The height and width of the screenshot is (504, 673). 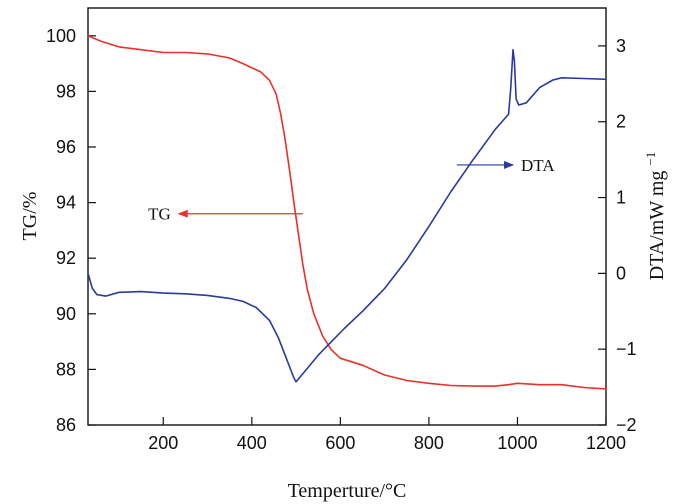 What do you see at coordinates (351, 190) in the screenshot?
I see `annotation-layer: TG DTA` at bounding box center [351, 190].